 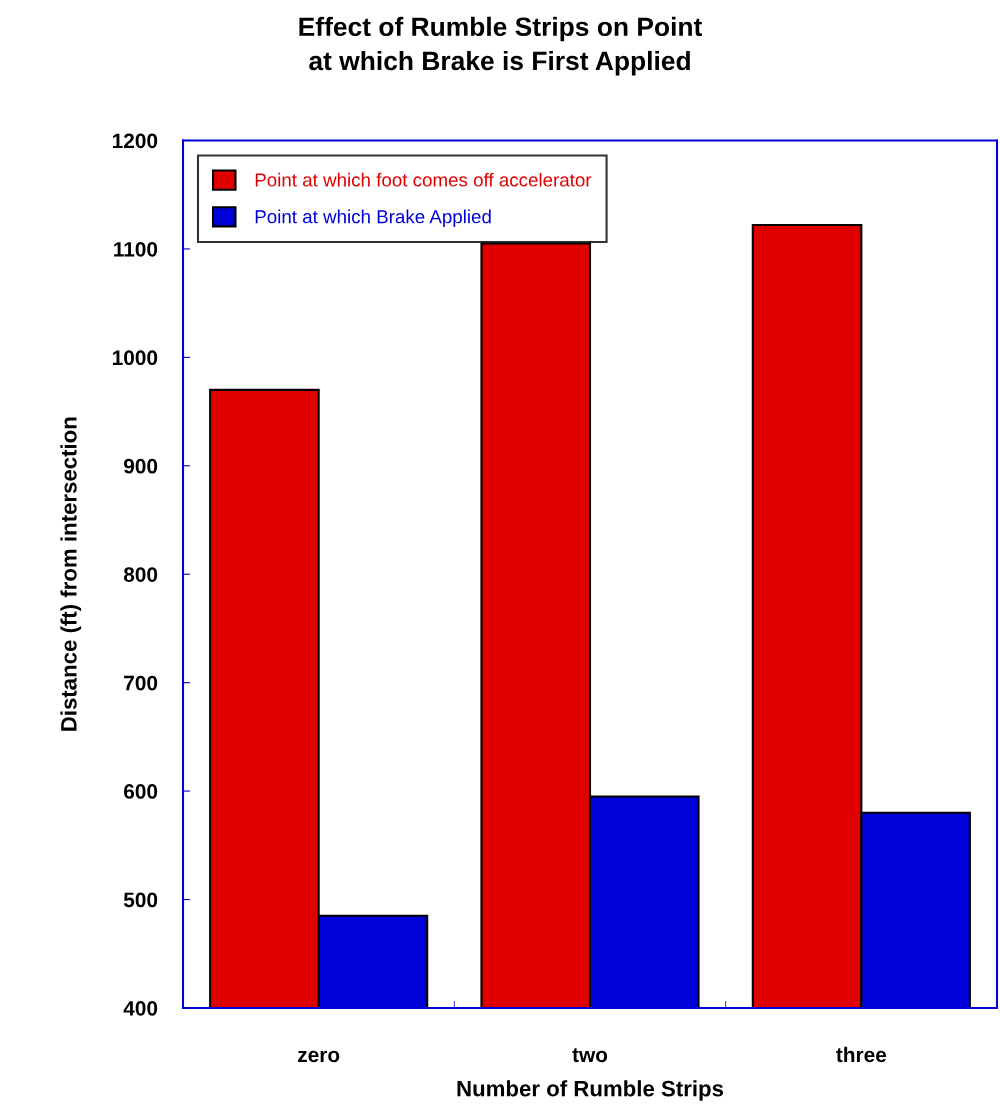 What do you see at coordinates (861, 1054) in the screenshot?
I see `x-tick-label: three` at bounding box center [861, 1054].